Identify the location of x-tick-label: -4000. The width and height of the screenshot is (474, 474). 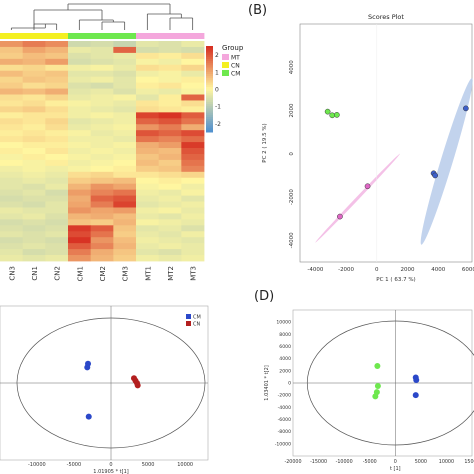
(315, 270).